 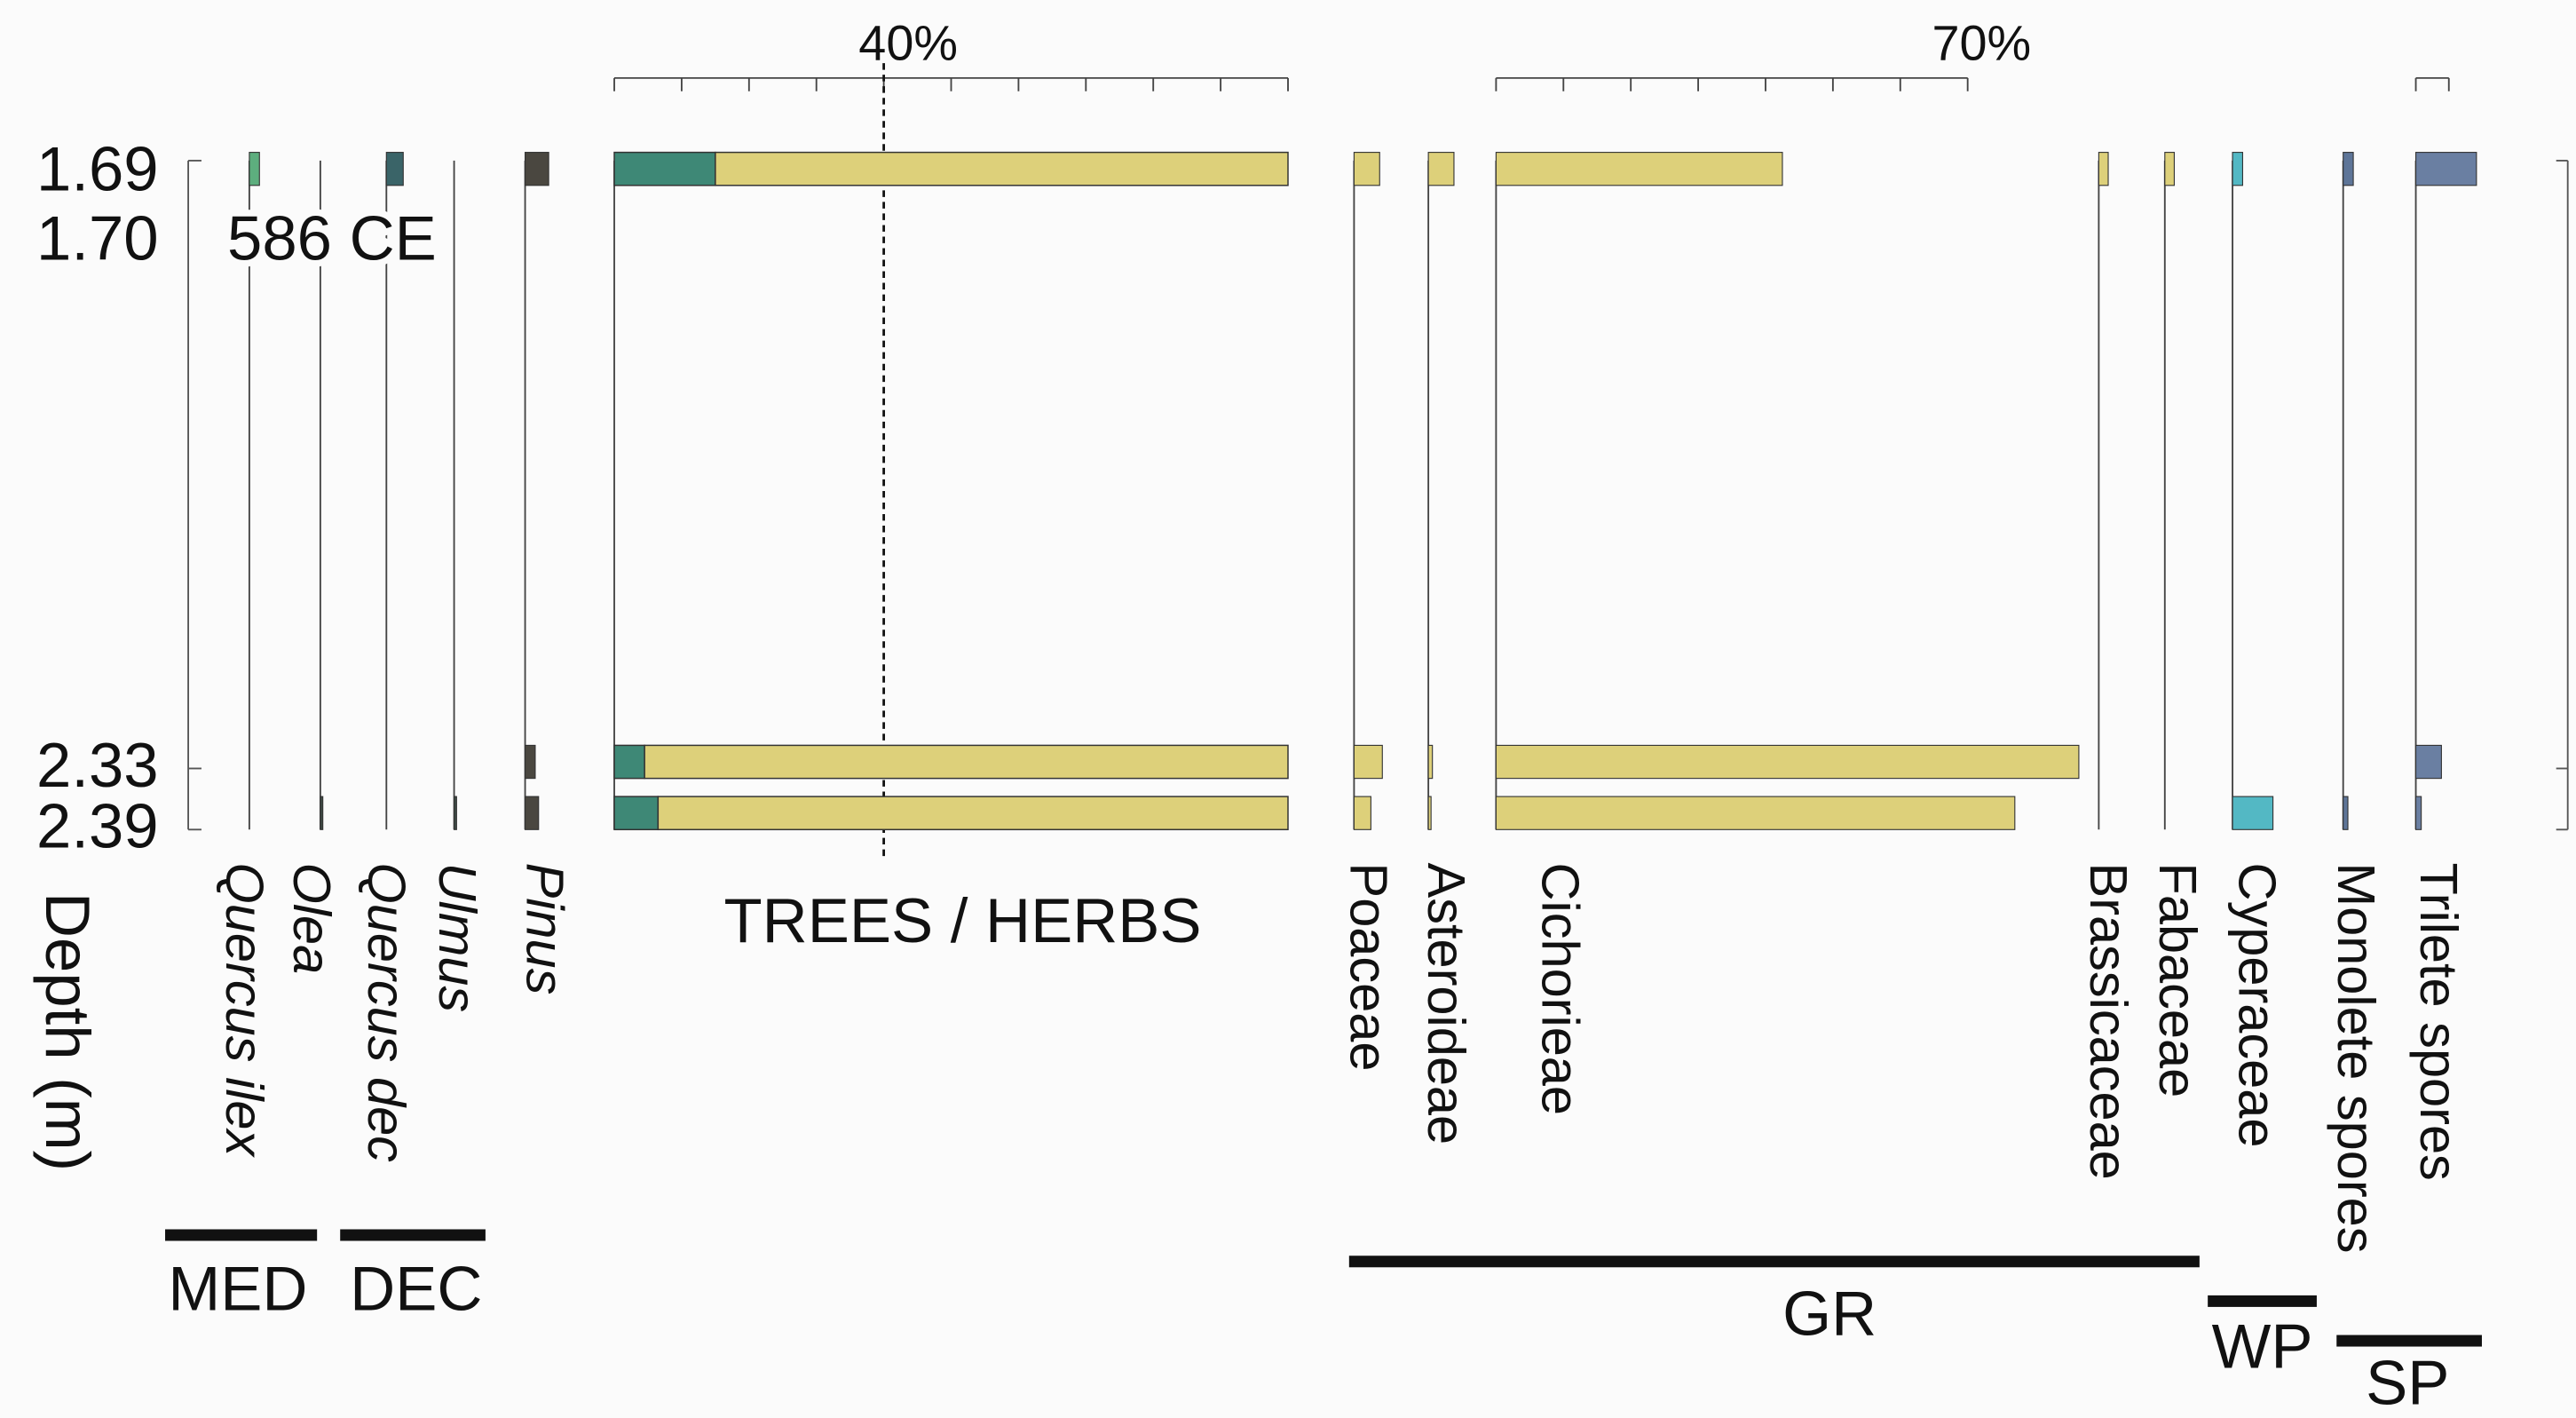 I want to click on bar-quercus-dec-1.69, so click(x=394, y=169).